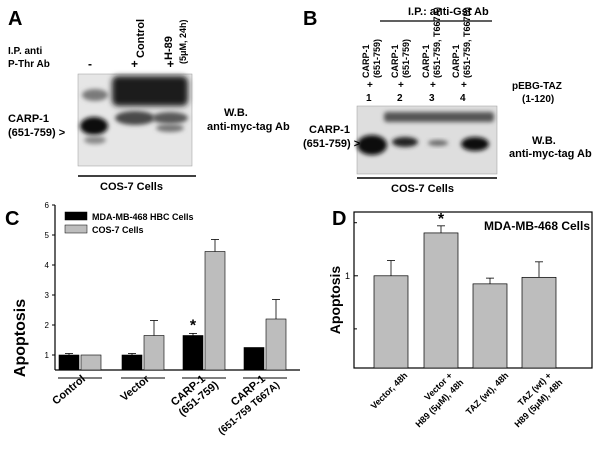 The image size is (600, 450). Describe the element at coordinates (47, 325) in the screenshot. I see `panel-c-y-tick-label: 2` at that location.